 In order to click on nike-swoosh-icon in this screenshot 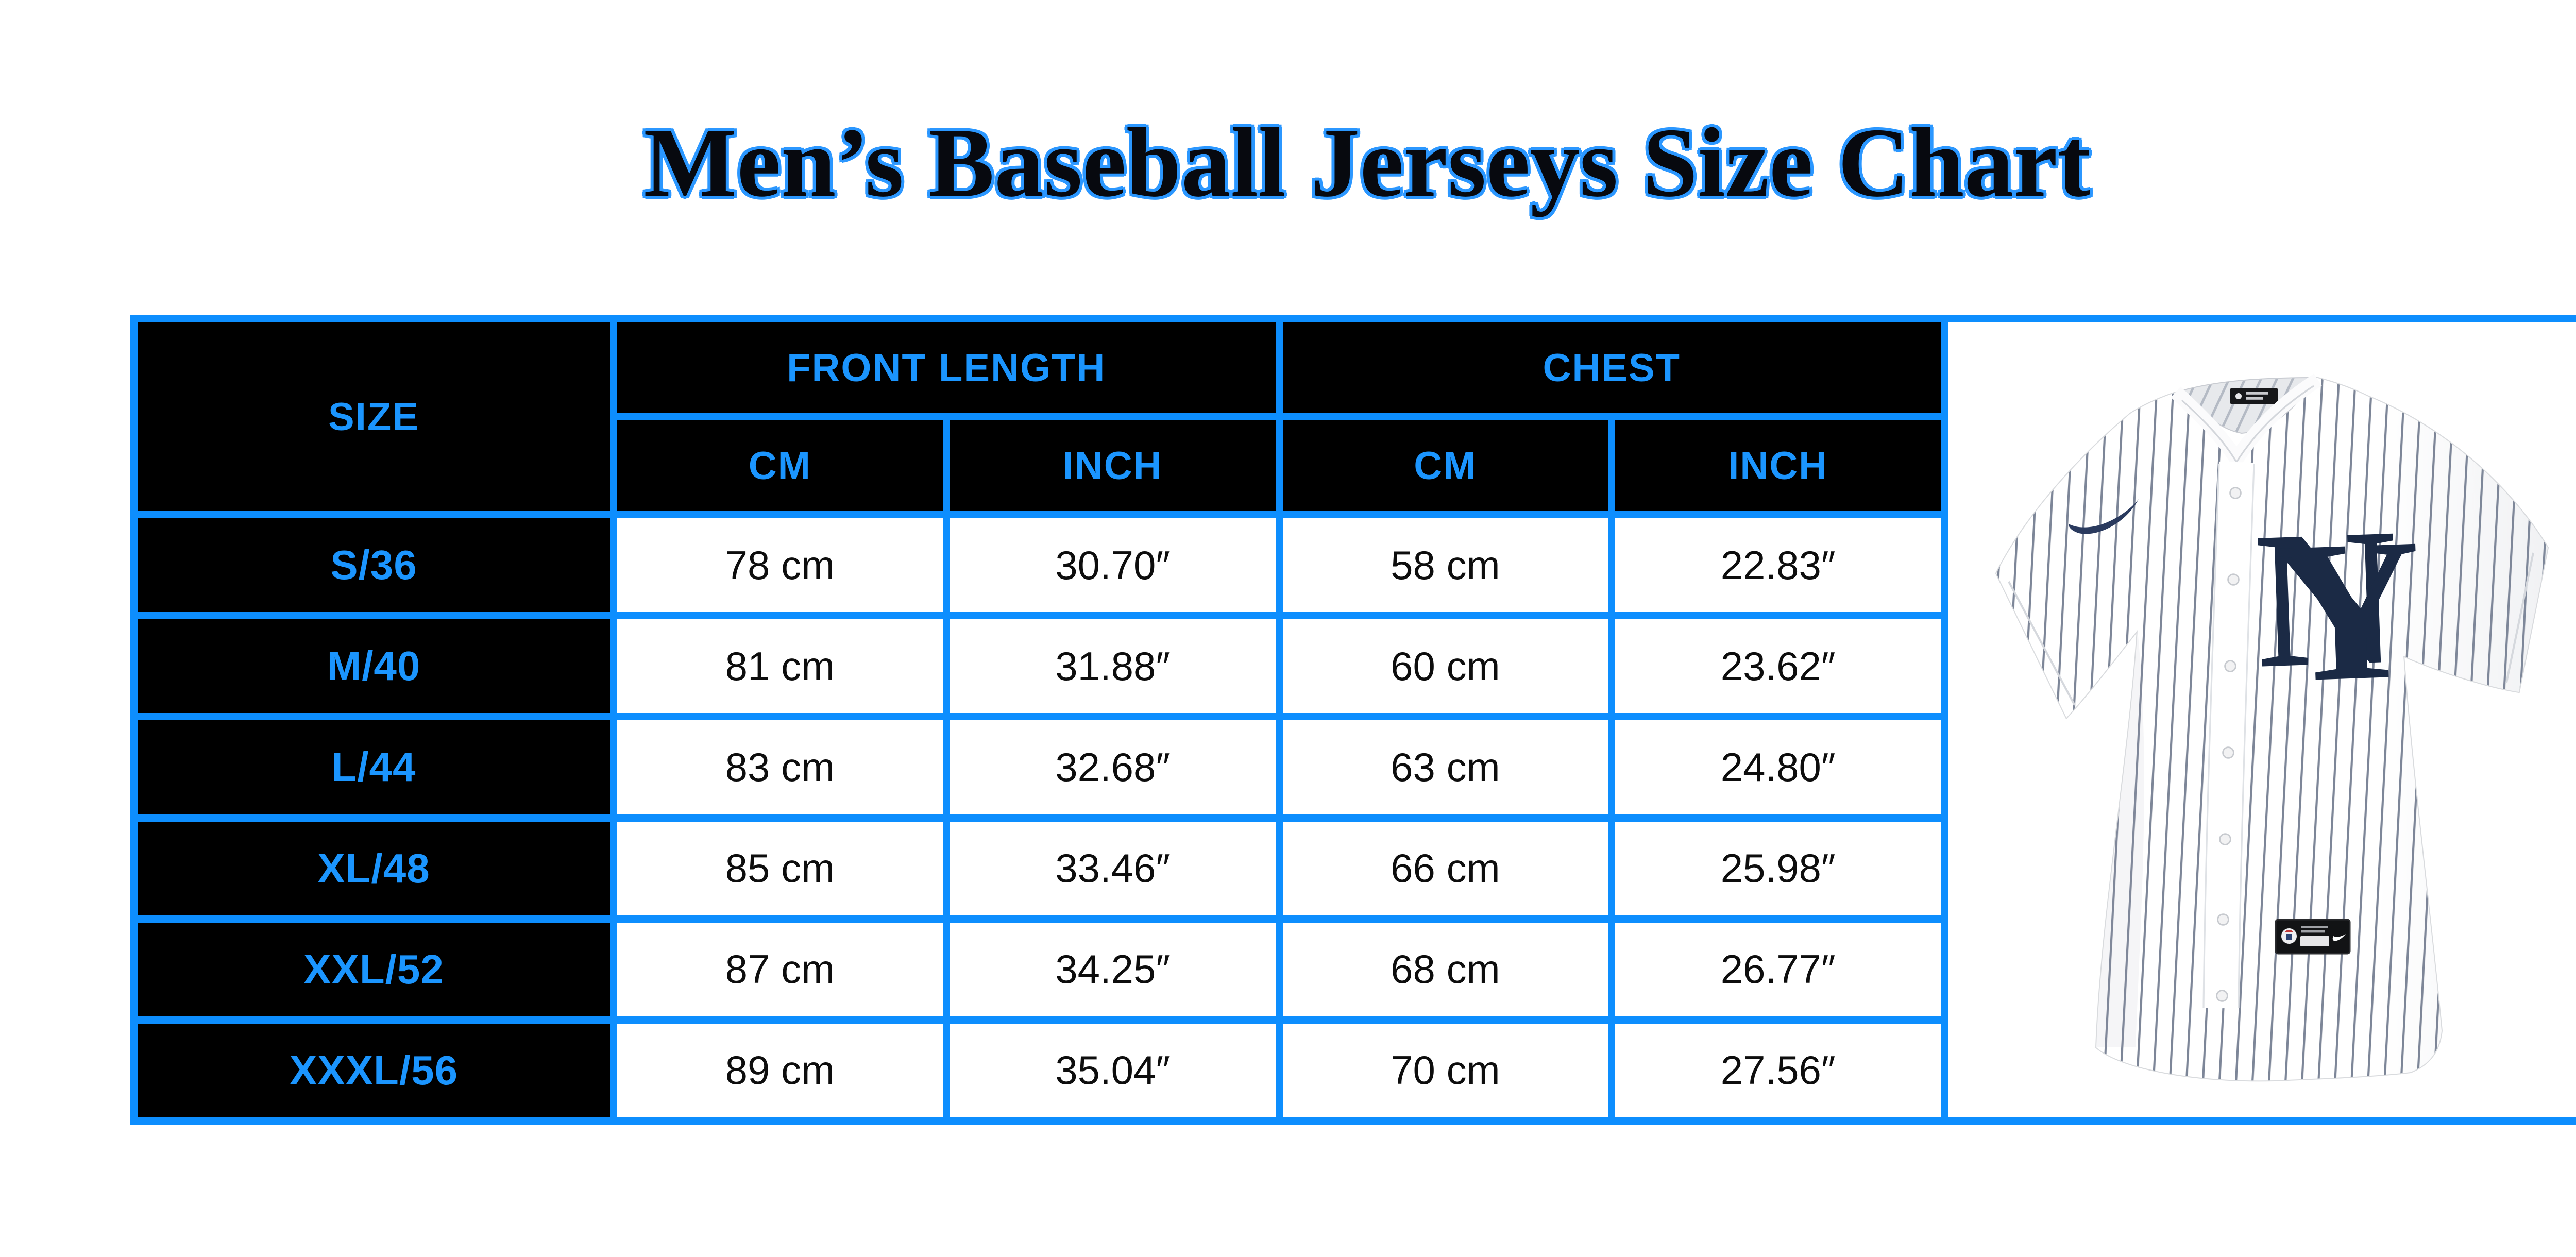, I will do `click(2104, 517)`.